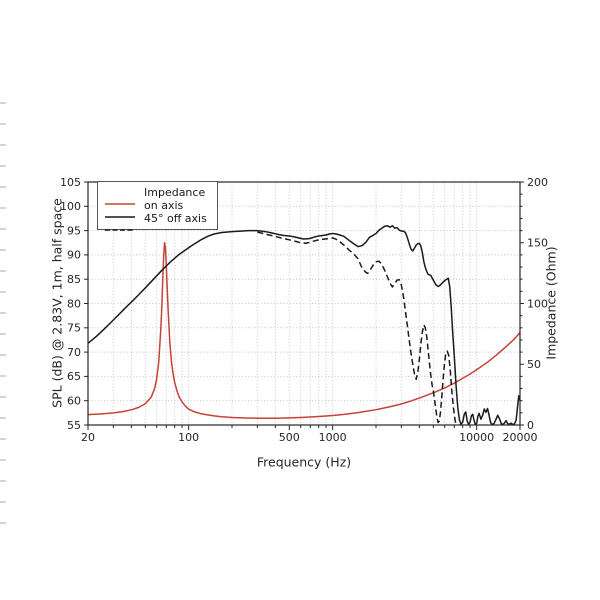  I want to click on x-tick-label: 20, so click(88, 437).